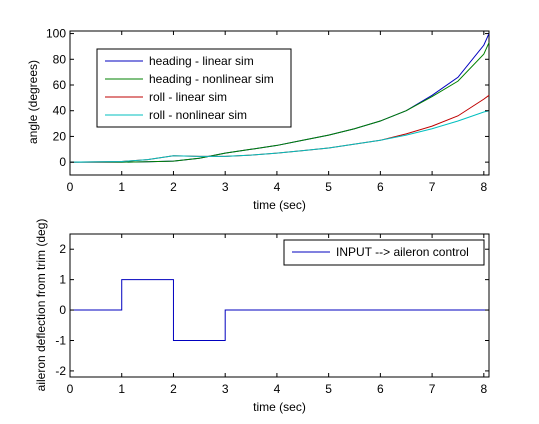  Describe the element at coordinates (483, 187) in the screenshot. I see `x-tick-label-1: 8` at that location.